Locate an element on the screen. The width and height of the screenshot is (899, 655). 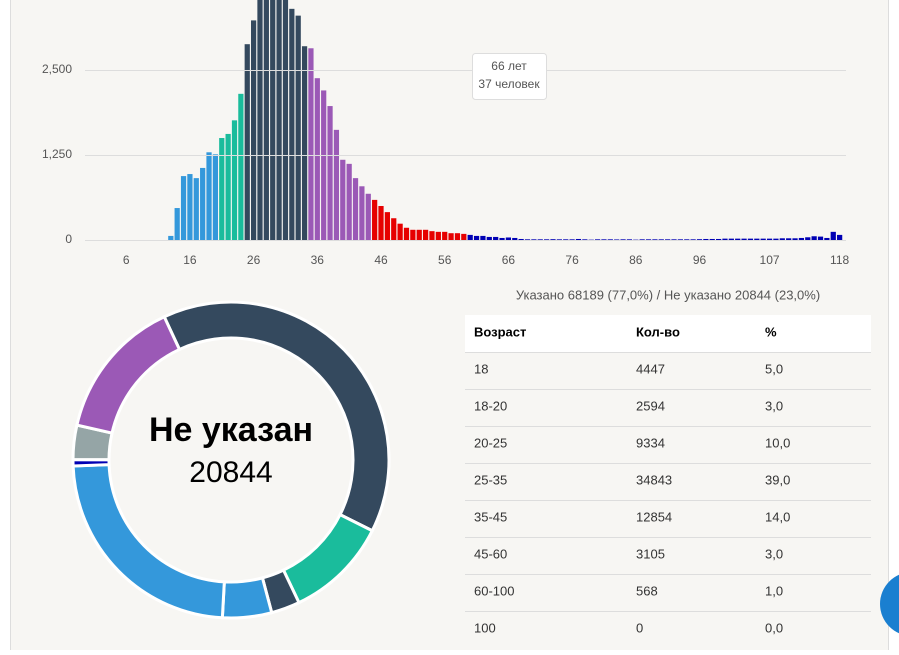
table-cell: 20-25 is located at coordinates (490, 442).